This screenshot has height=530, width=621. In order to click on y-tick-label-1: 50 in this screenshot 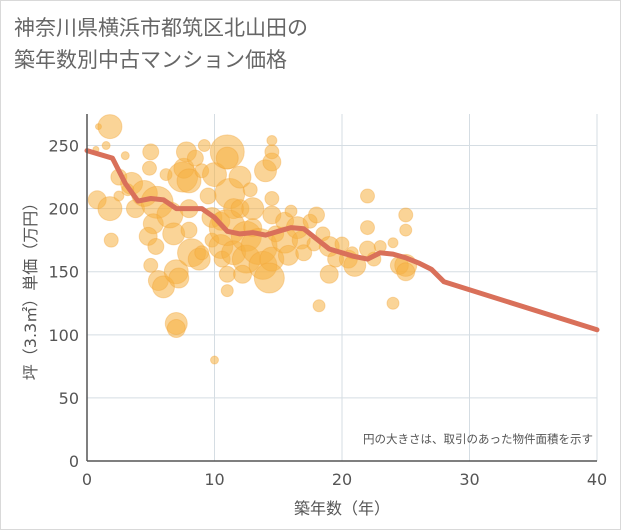, I will do `click(69, 398)`.